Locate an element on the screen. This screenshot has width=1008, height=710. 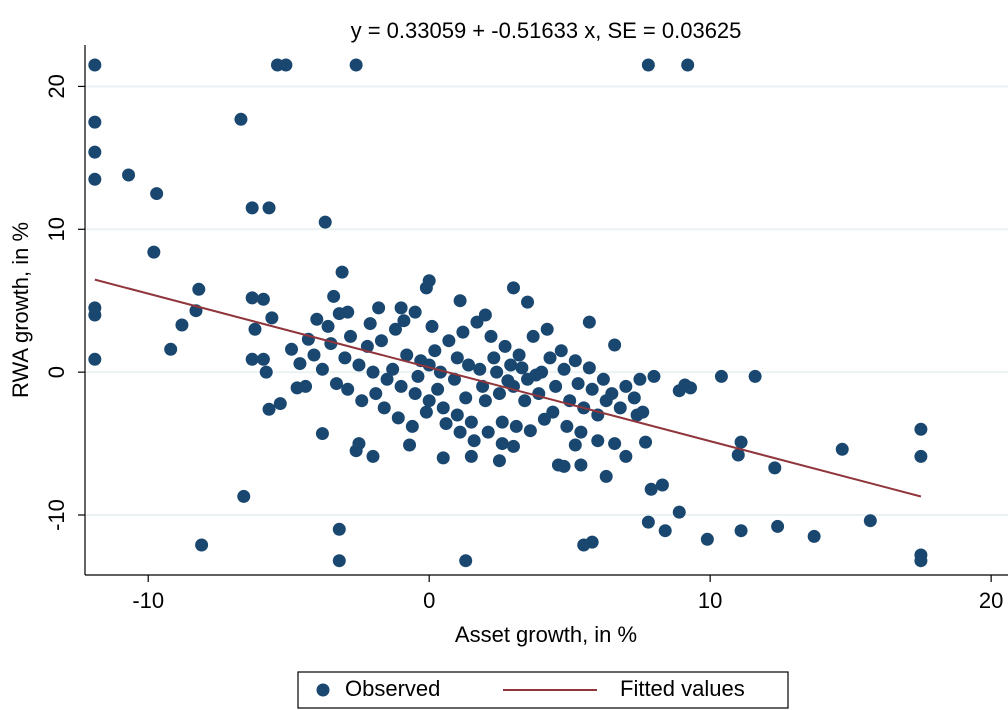
y-tick-label: 10 is located at coordinates (56, 229).